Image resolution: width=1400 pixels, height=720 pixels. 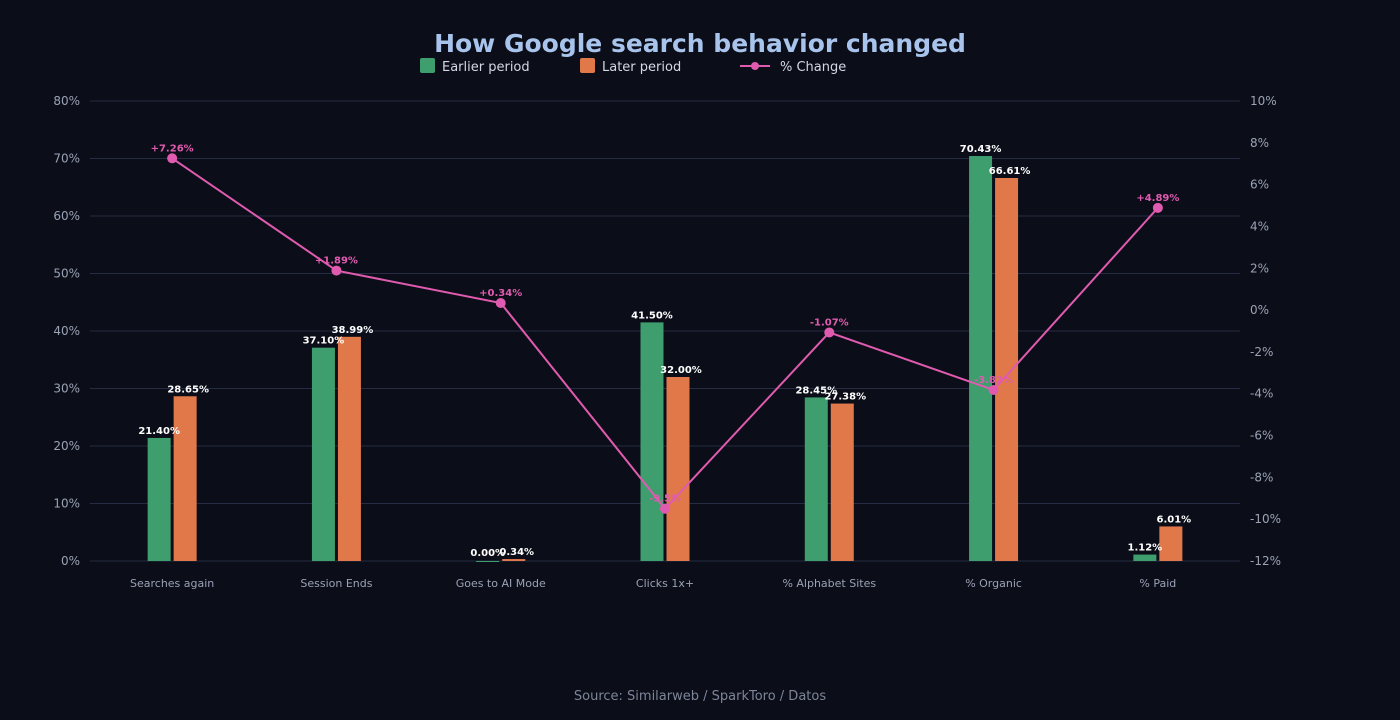 What do you see at coordinates (66, 274) in the screenshot?
I see `left-tick-label: 50%` at bounding box center [66, 274].